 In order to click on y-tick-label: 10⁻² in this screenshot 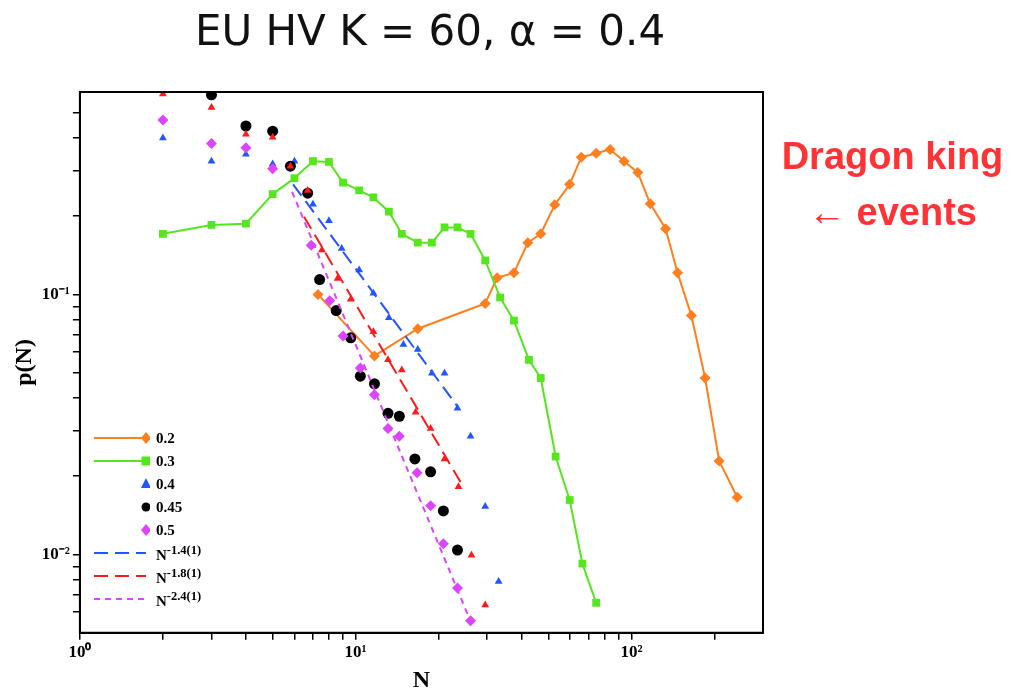, I will do `click(55, 553)`.